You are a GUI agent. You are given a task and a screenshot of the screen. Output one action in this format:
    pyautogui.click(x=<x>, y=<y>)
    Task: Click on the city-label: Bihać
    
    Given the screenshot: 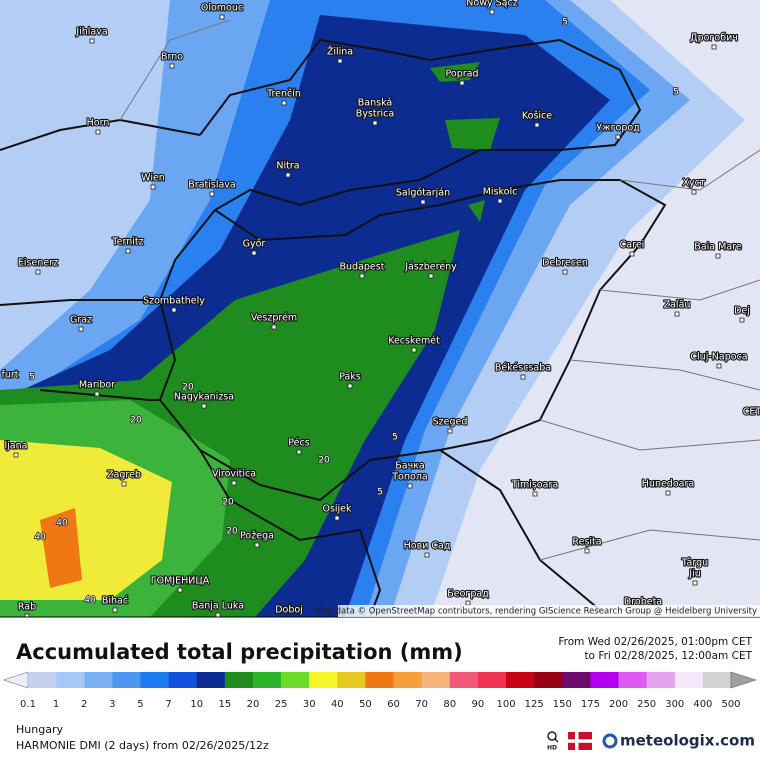 What is the action you would take?
    pyautogui.click(x=115, y=601)
    